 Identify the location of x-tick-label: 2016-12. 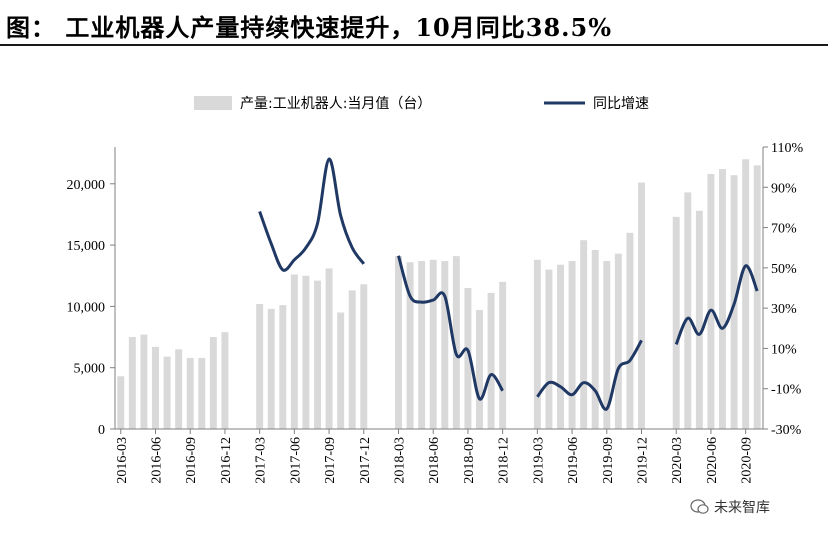
(226, 460).